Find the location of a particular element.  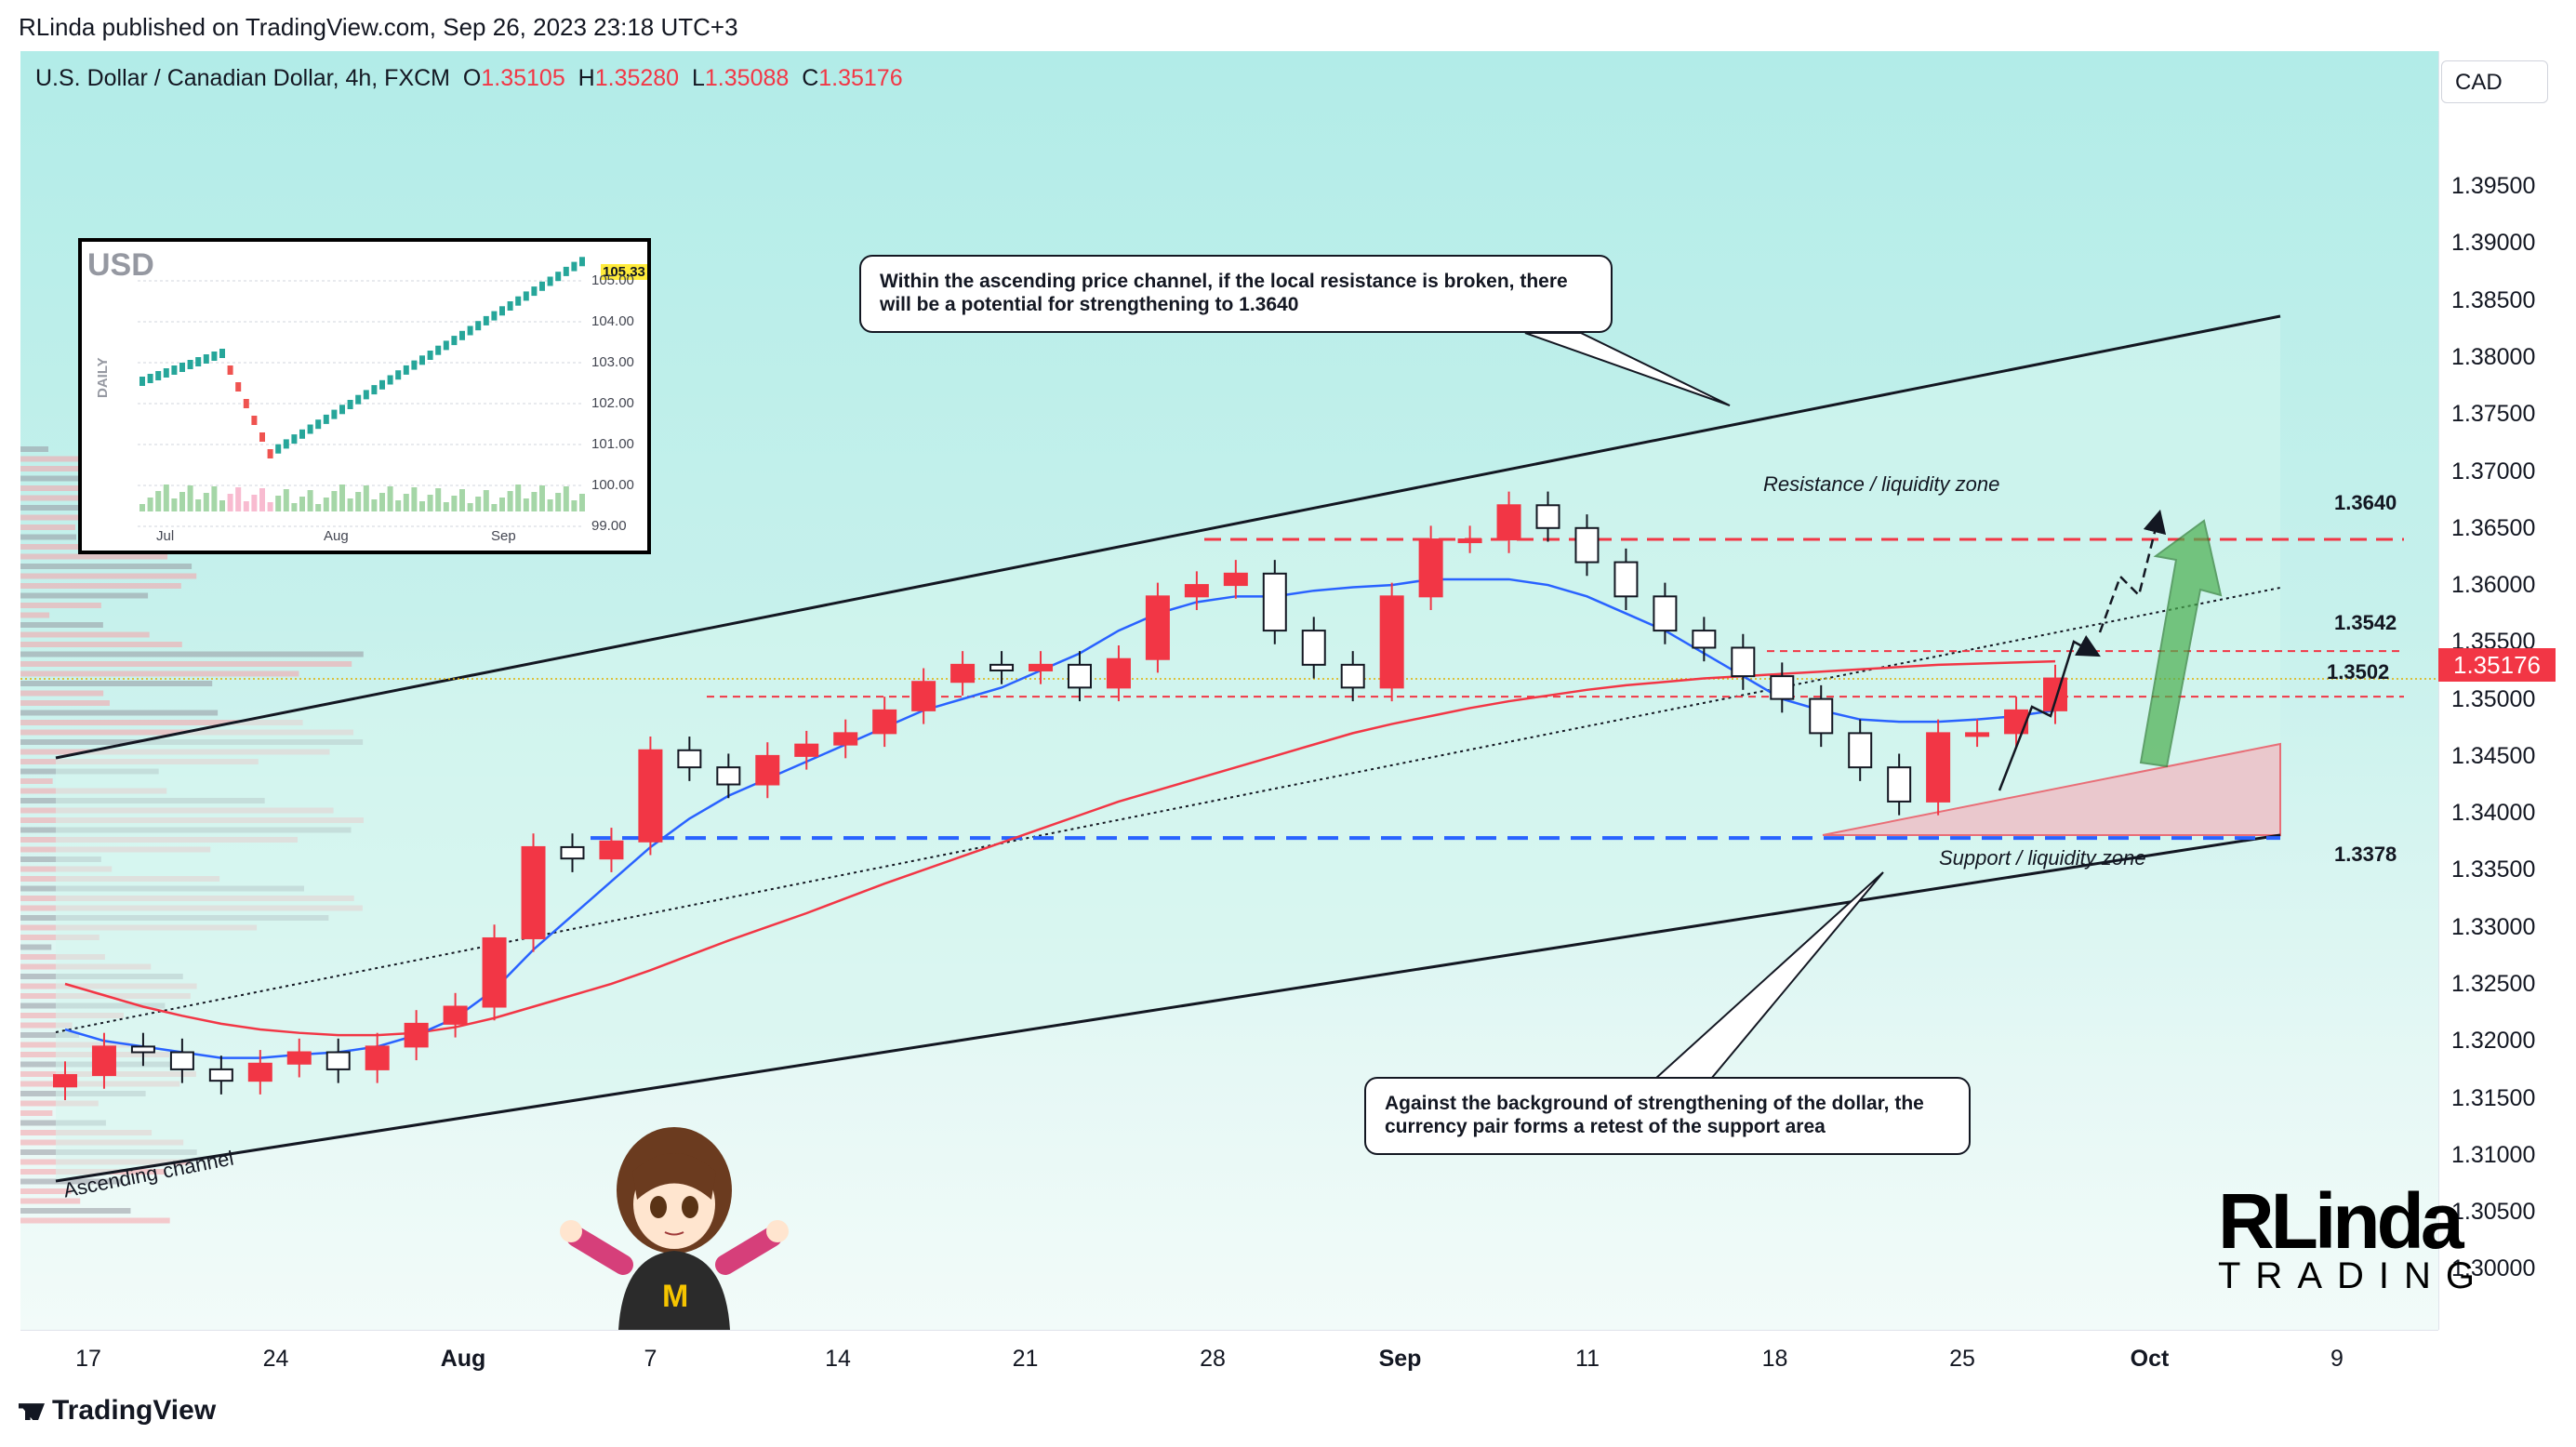

low-value: 1.35088 is located at coordinates (747, 78).